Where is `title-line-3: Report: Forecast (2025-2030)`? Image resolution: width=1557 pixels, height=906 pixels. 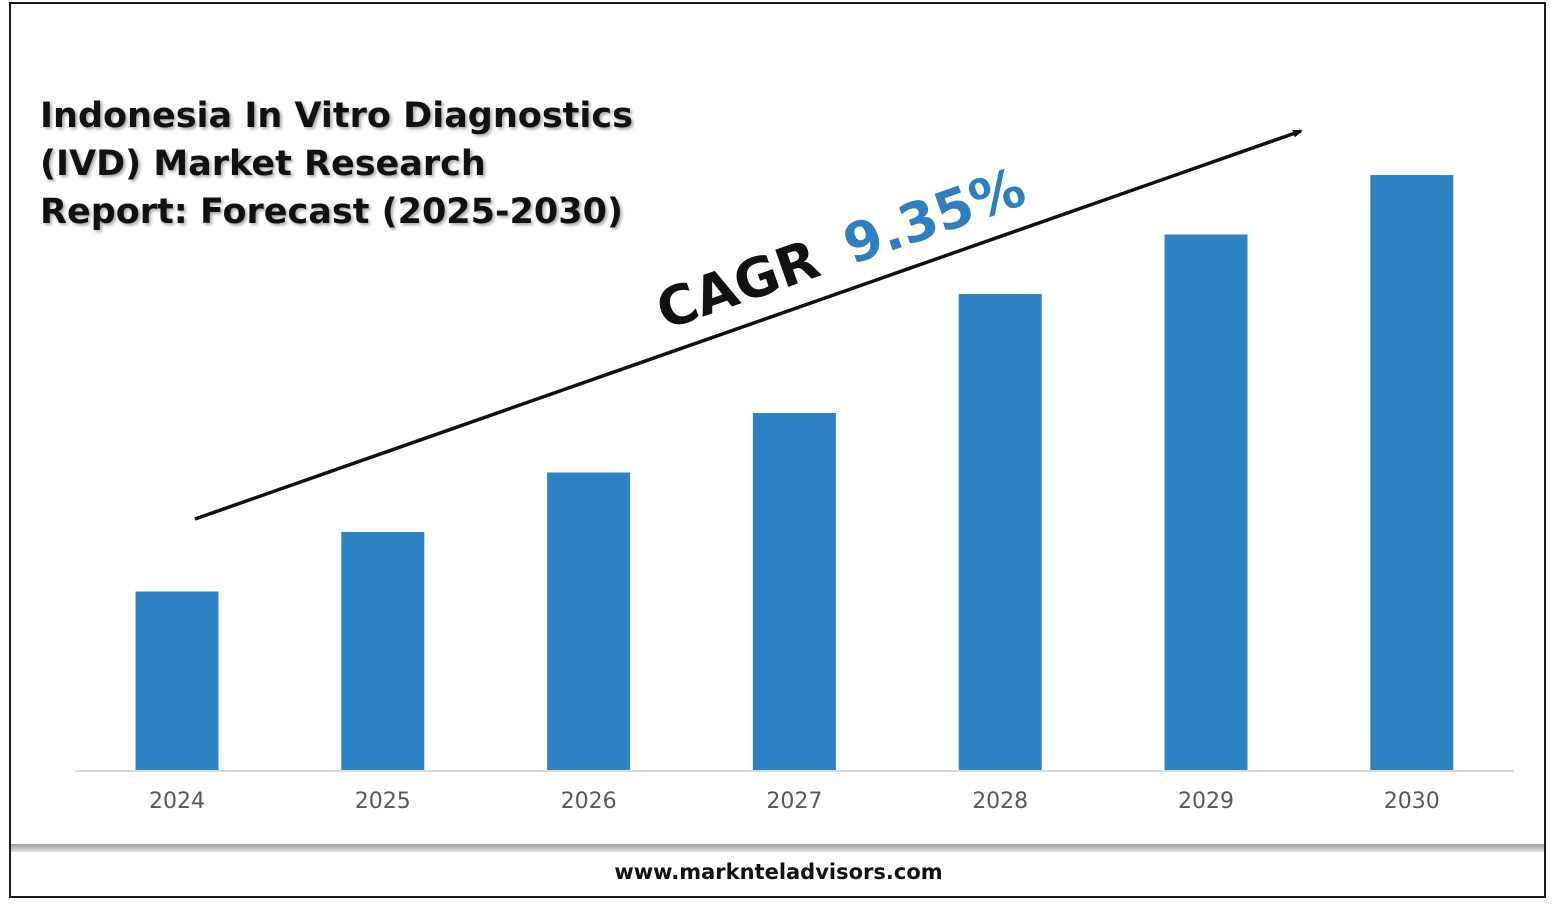
title-line-3: Report: Forecast (2025-2030) is located at coordinates (331, 212).